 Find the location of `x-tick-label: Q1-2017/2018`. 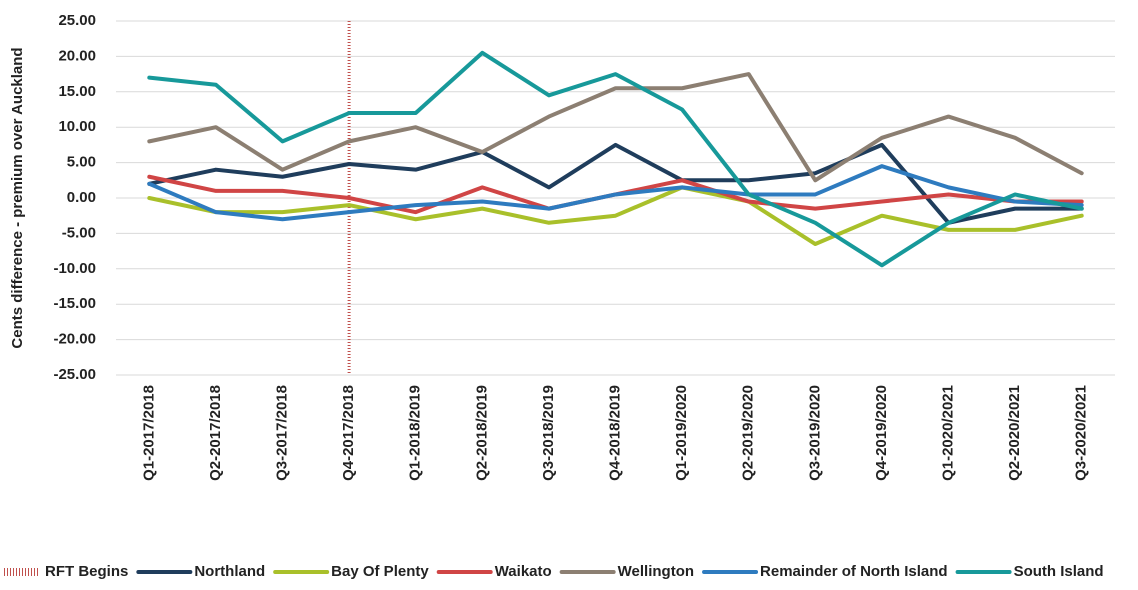

x-tick-label: Q1-2017/2018 is located at coordinates (148, 433).